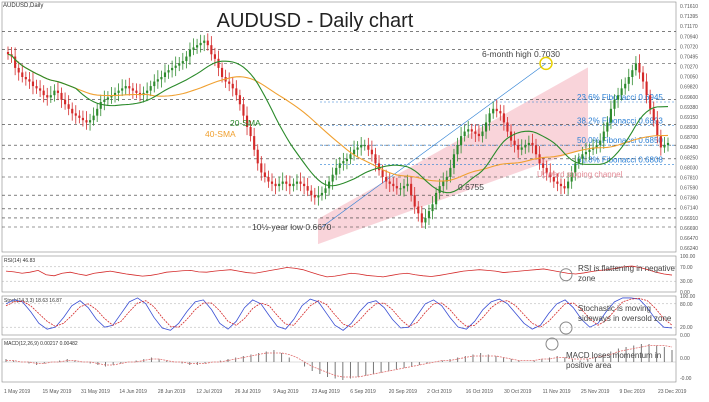  What do you see at coordinates (95, 392) in the screenshot?
I see `x-tick-label: 31 May 2019` at bounding box center [95, 392].